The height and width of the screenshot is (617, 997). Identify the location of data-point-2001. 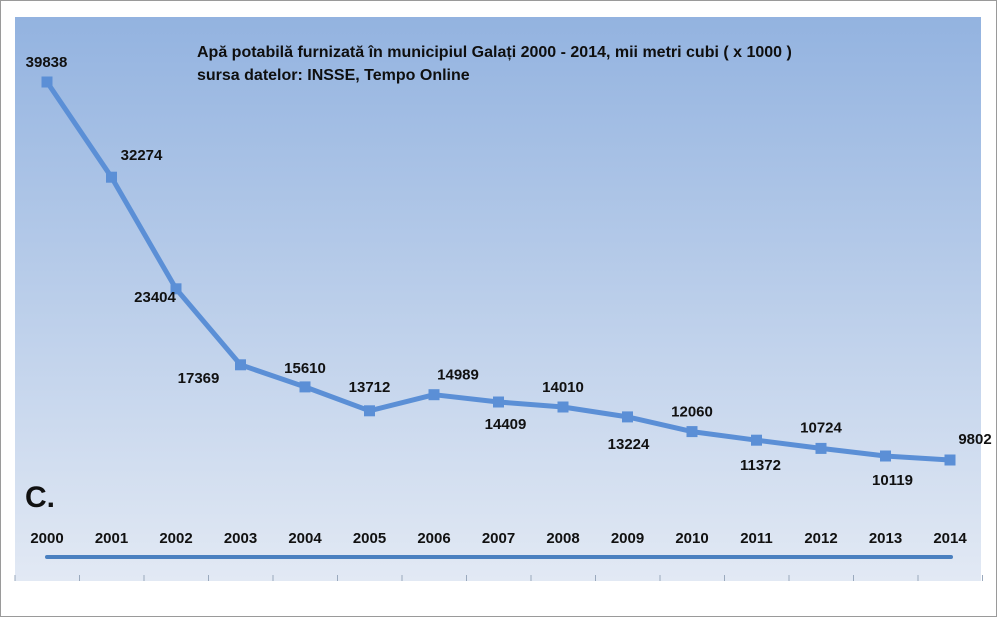
(111, 177).